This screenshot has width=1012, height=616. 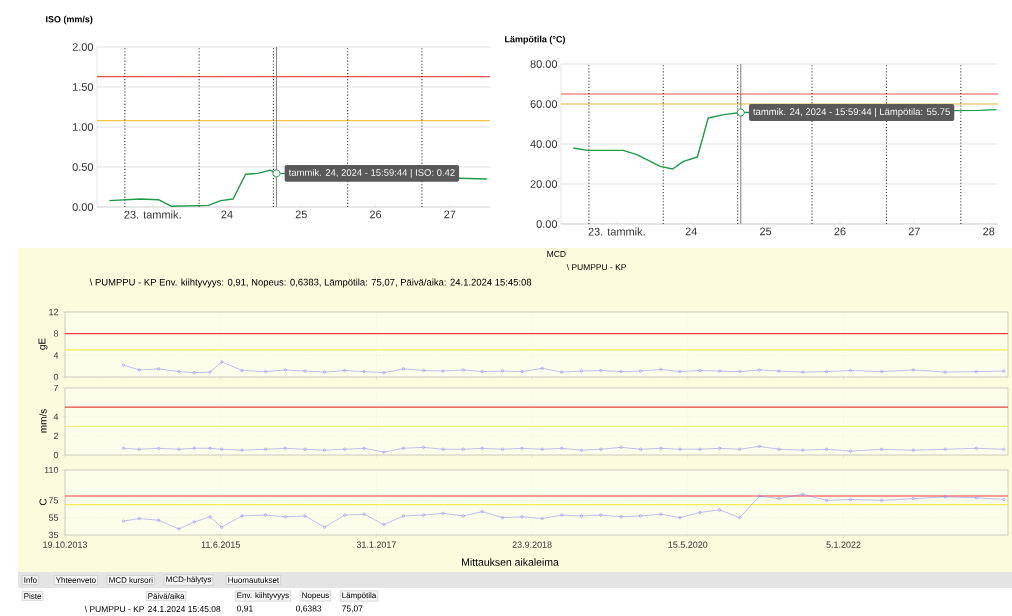 What do you see at coordinates (53, 535) in the screenshot?
I see `y-tick-label: 35` at bounding box center [53, 535].